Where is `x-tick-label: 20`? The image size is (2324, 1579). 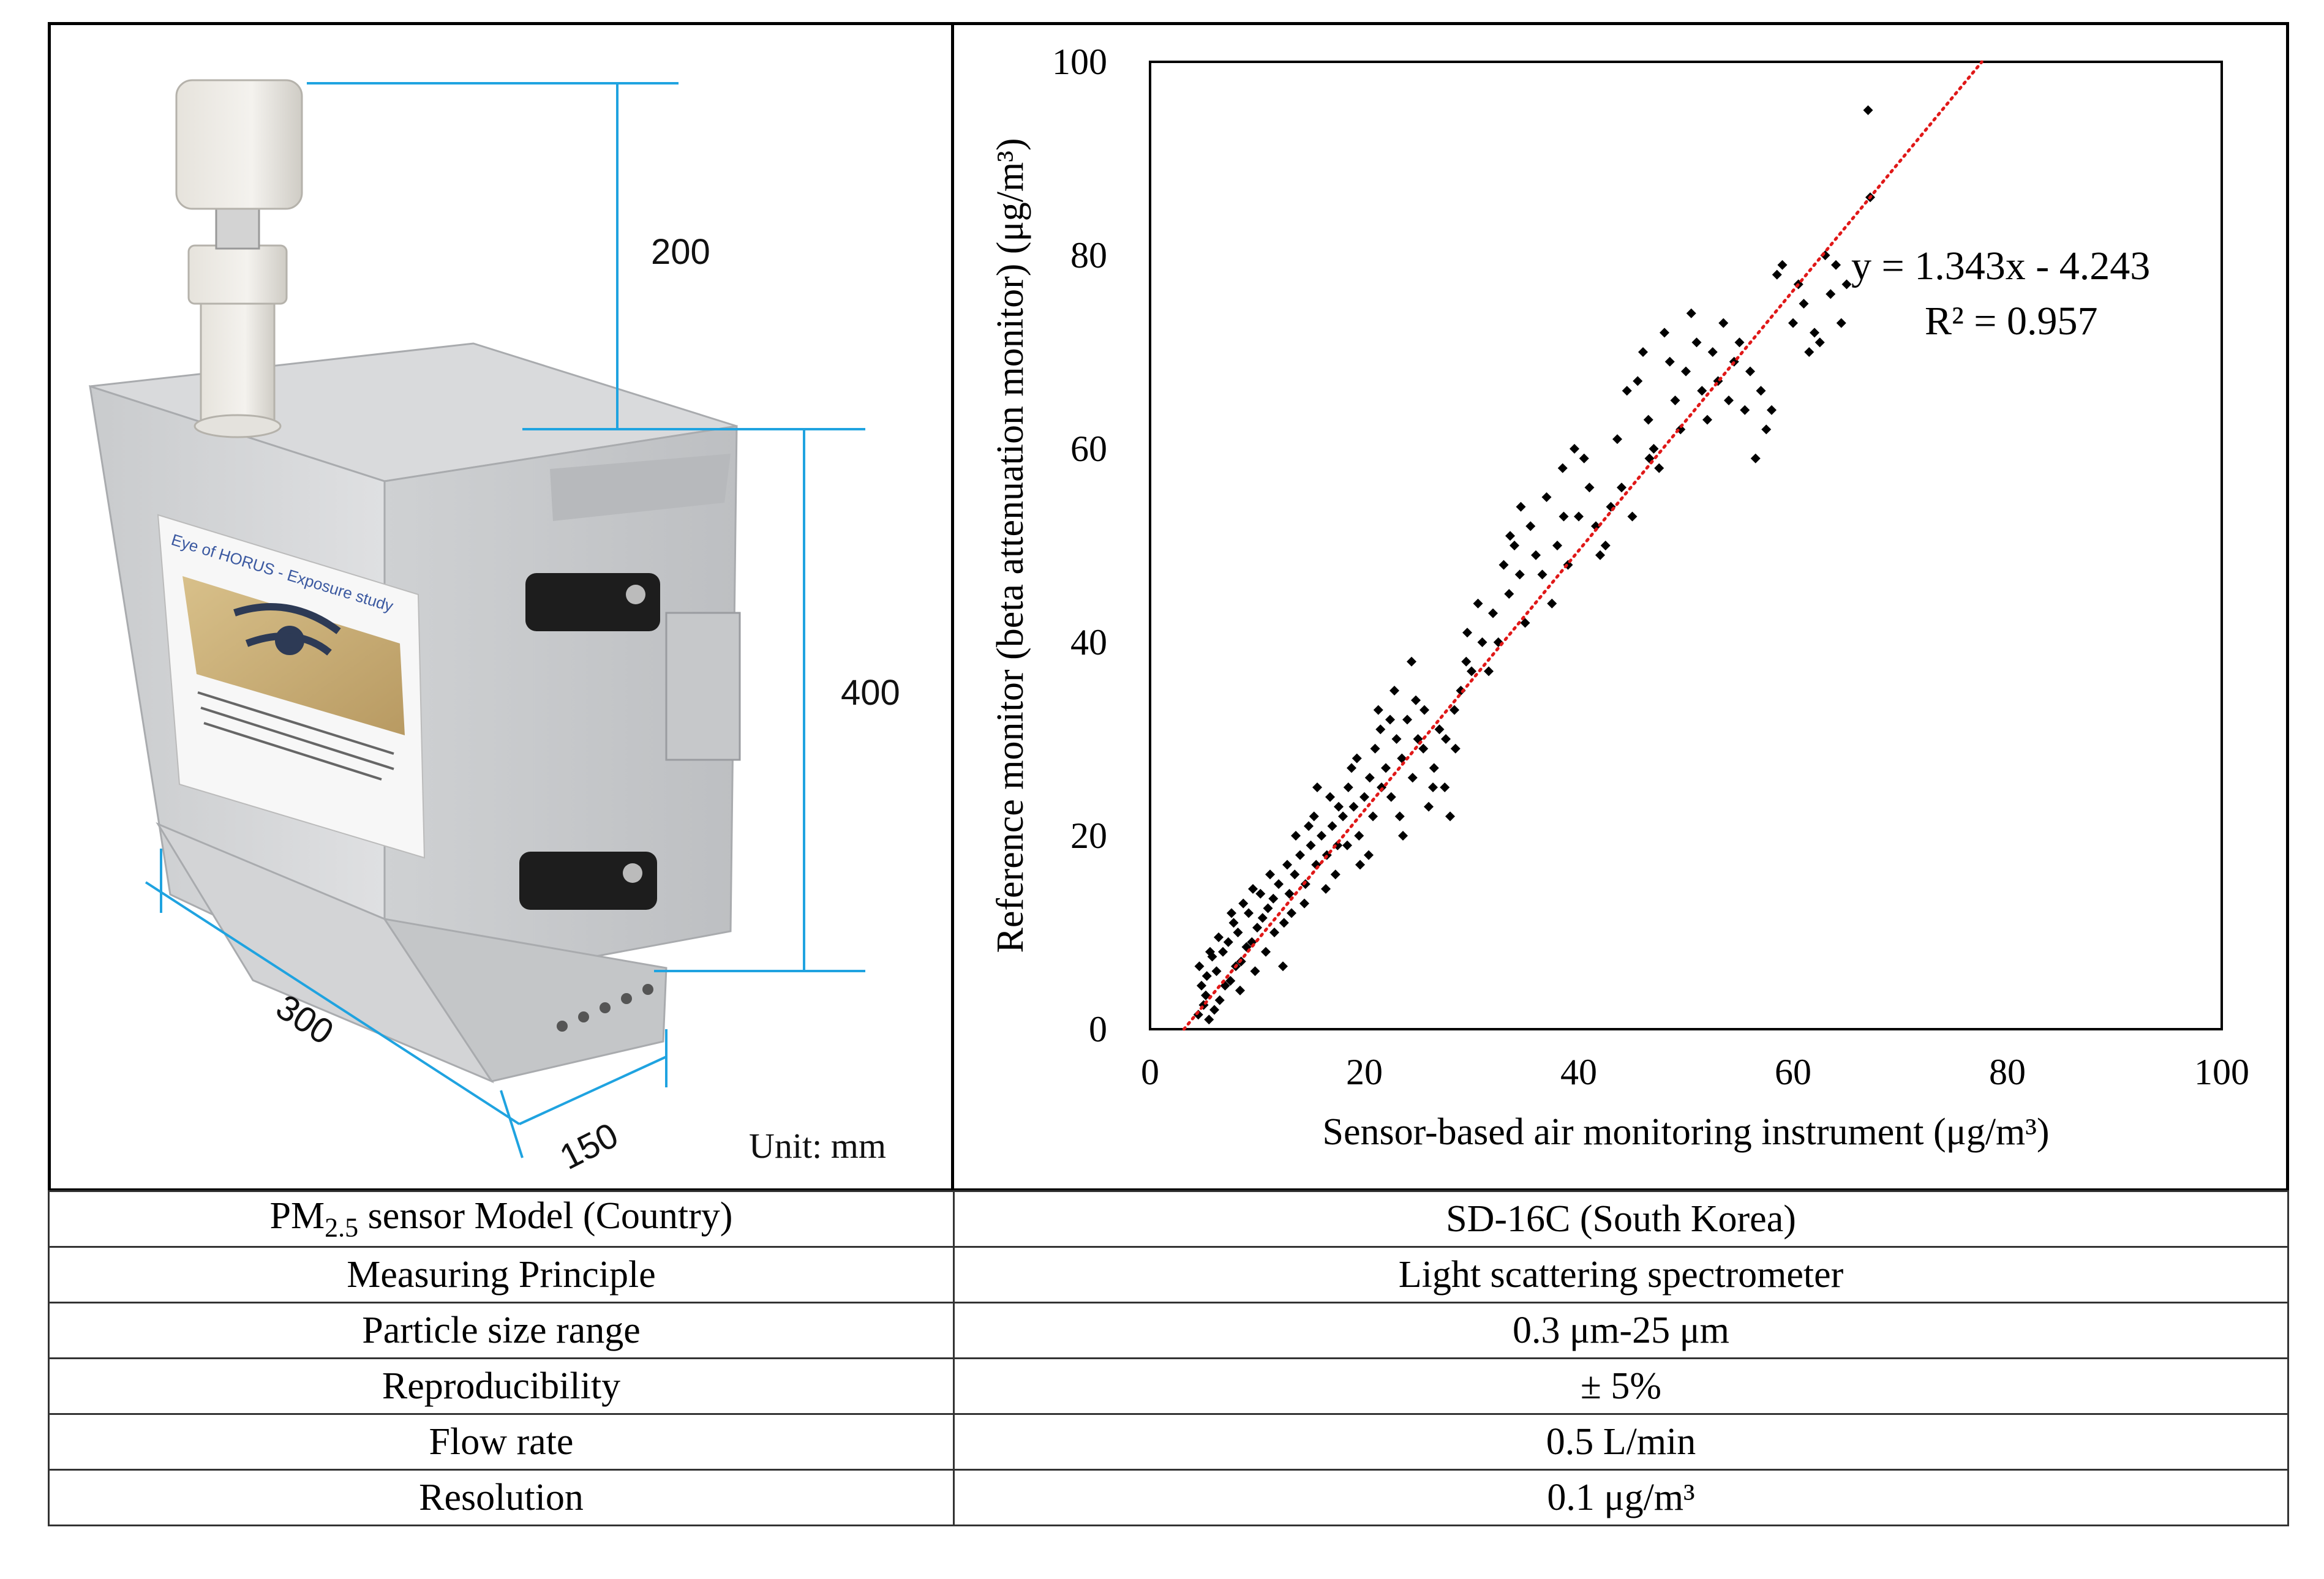
x-tick-label: 20 is located at coordinates (1364, 1072).